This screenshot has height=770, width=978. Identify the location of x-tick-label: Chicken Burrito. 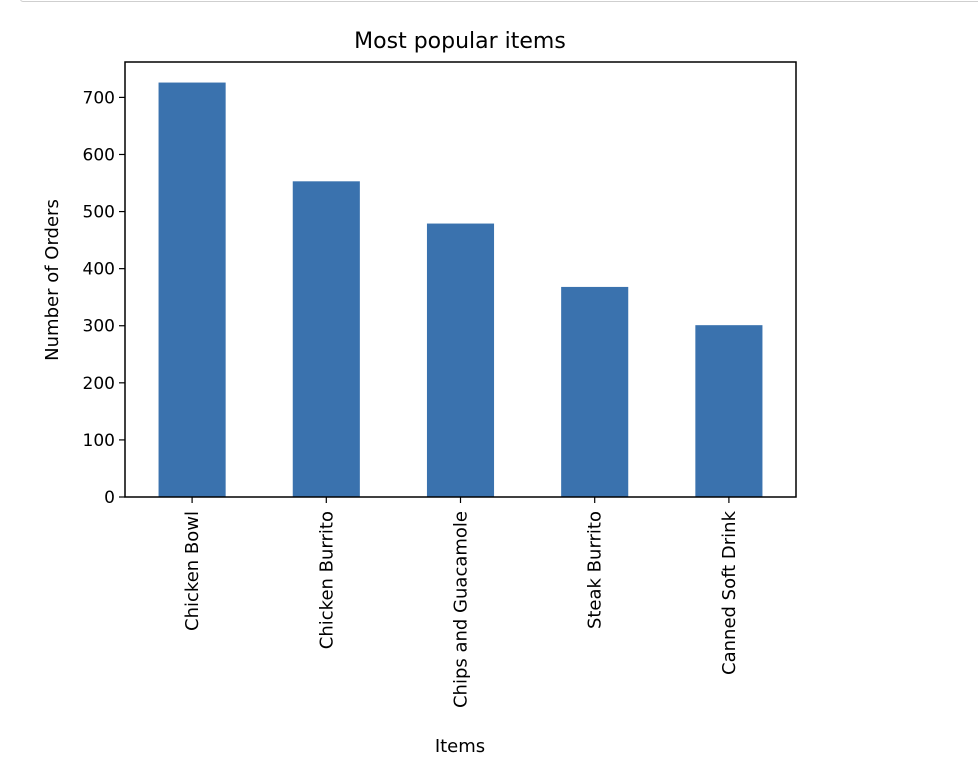
(326, 580).